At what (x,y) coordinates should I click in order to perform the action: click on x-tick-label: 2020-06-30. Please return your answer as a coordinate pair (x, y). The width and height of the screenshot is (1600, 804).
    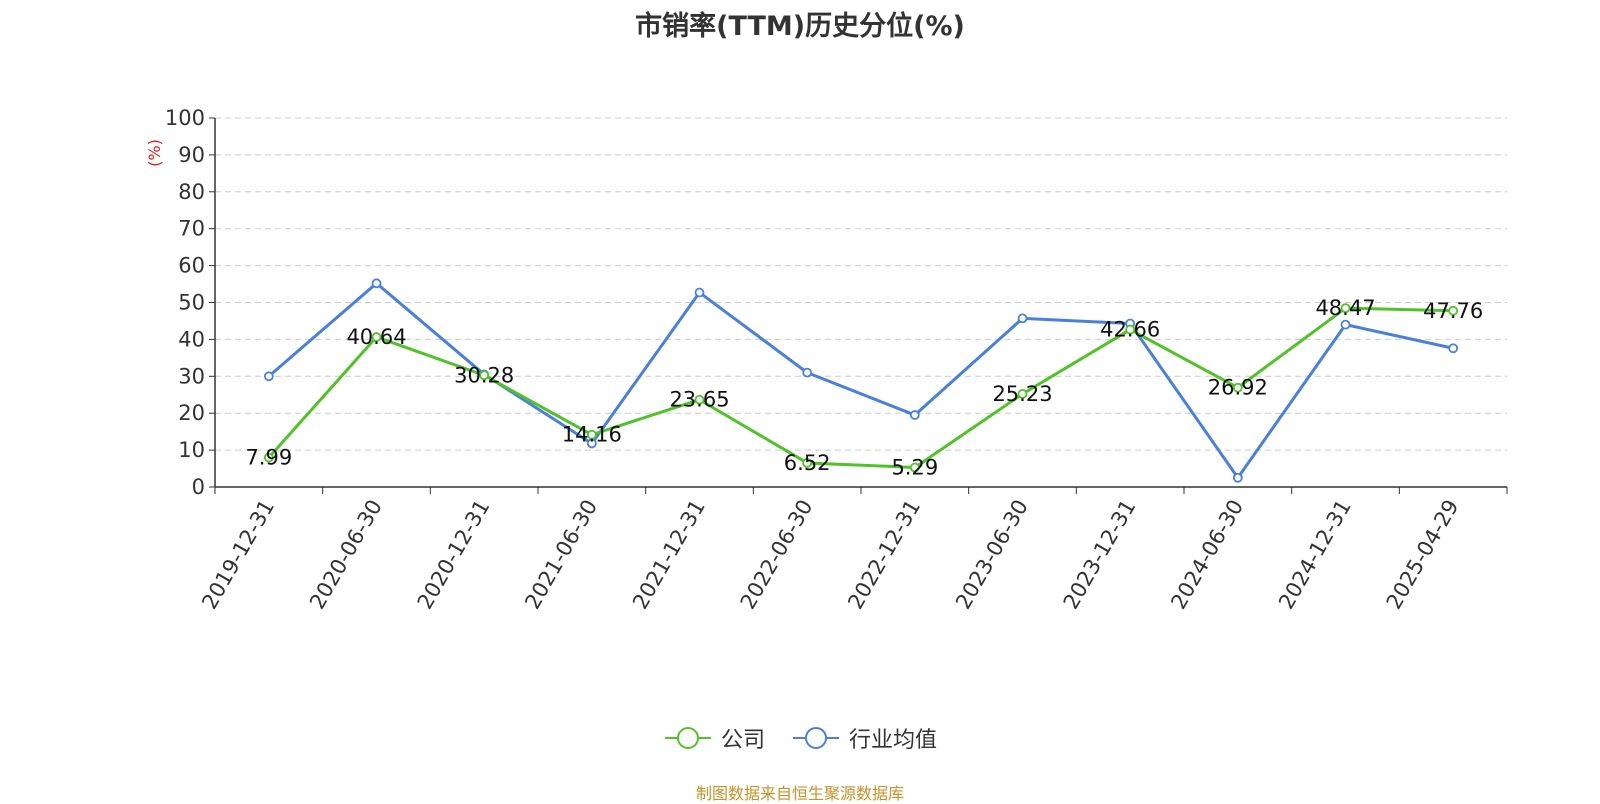
    Looking at the image, I should click on (346, 555).